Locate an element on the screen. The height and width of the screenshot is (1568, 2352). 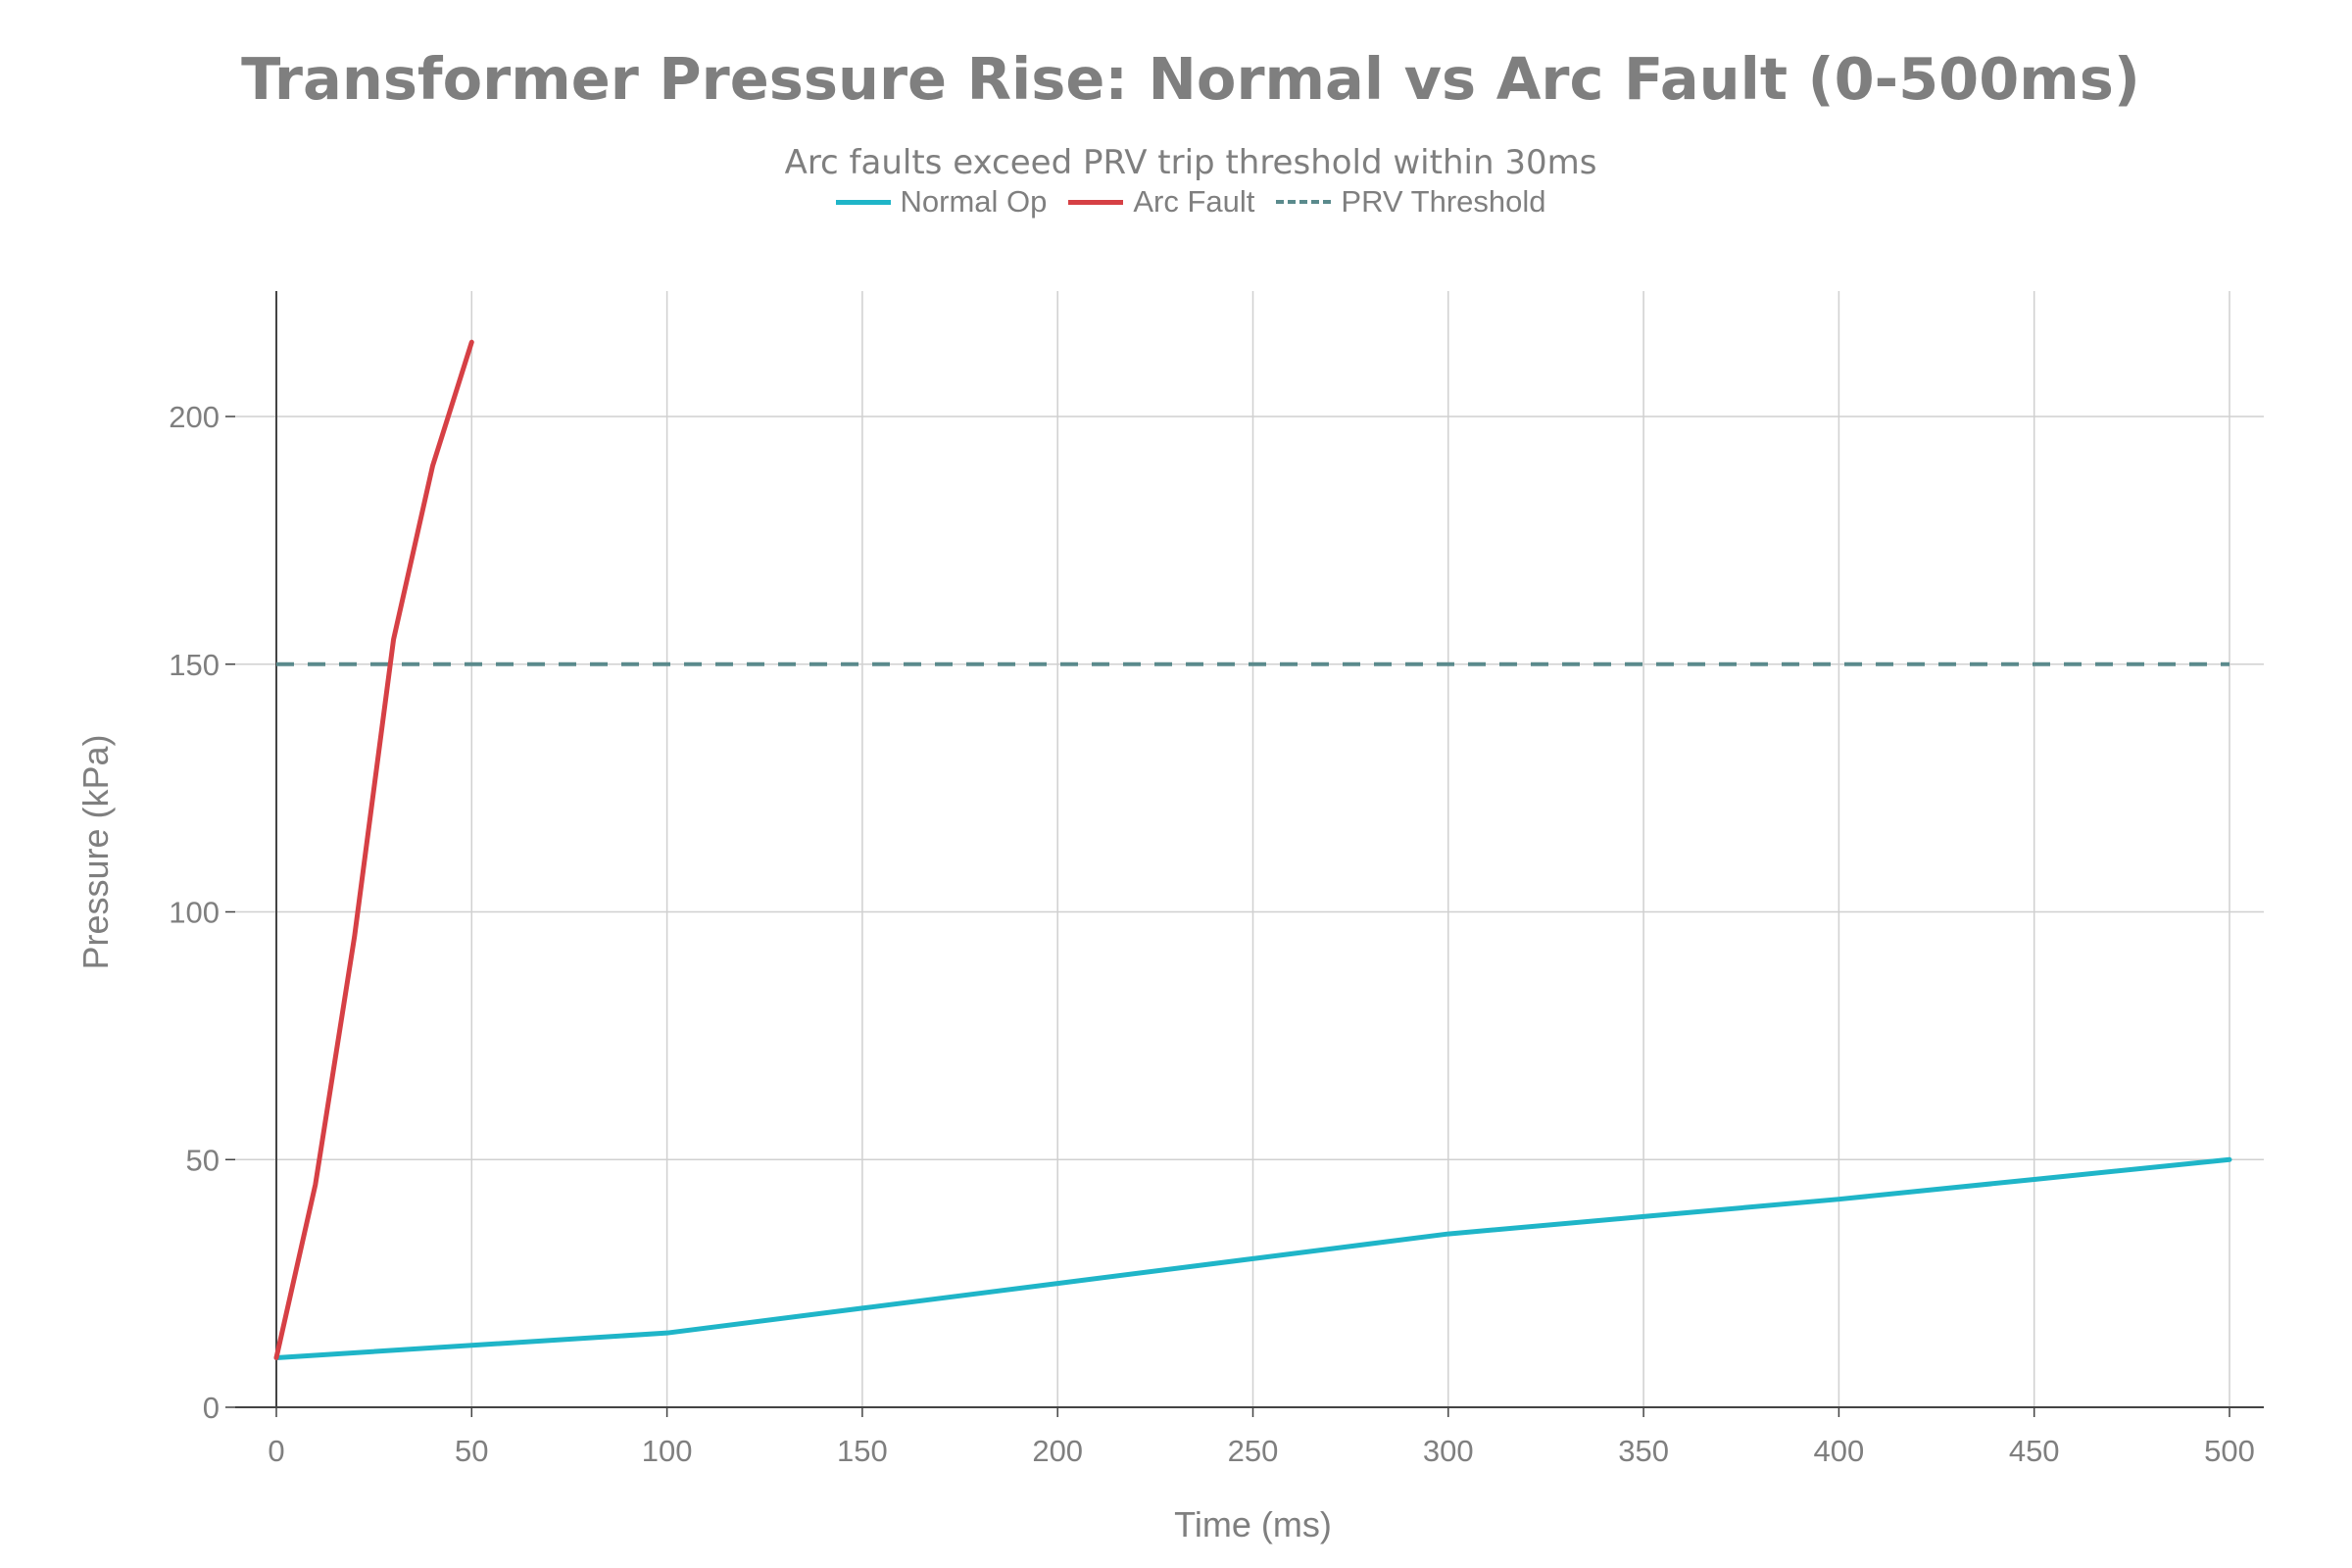
y-tick-label: 200 is located at coordinates (194, 417).